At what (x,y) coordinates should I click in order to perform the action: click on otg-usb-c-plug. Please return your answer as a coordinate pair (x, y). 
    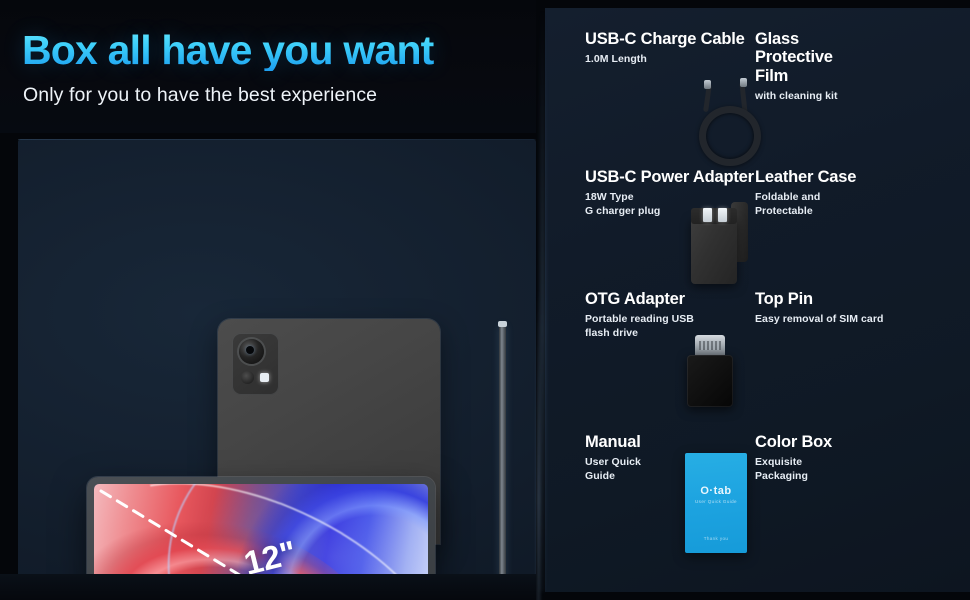
    Looking at the image, I should click on (710, 346).